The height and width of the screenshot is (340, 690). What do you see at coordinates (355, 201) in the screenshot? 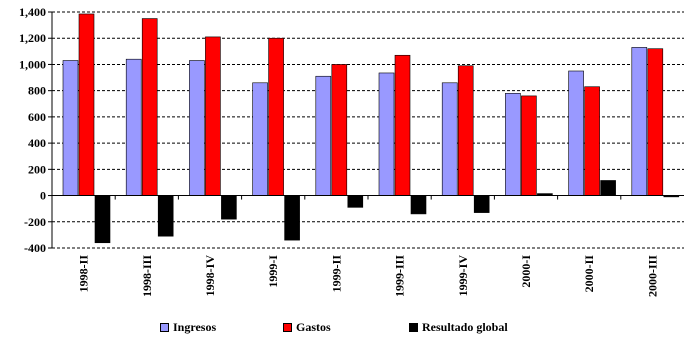
I see `bar-resultado-global-1999-ii` at bounding box center [355, 201].